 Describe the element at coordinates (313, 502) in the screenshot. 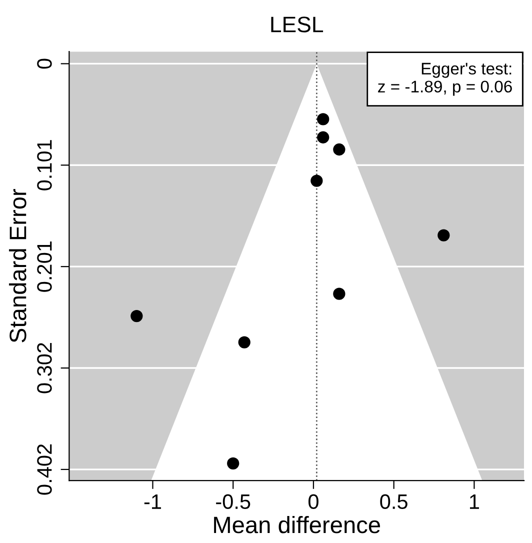

I see `x-tick-label: 0` at that location.